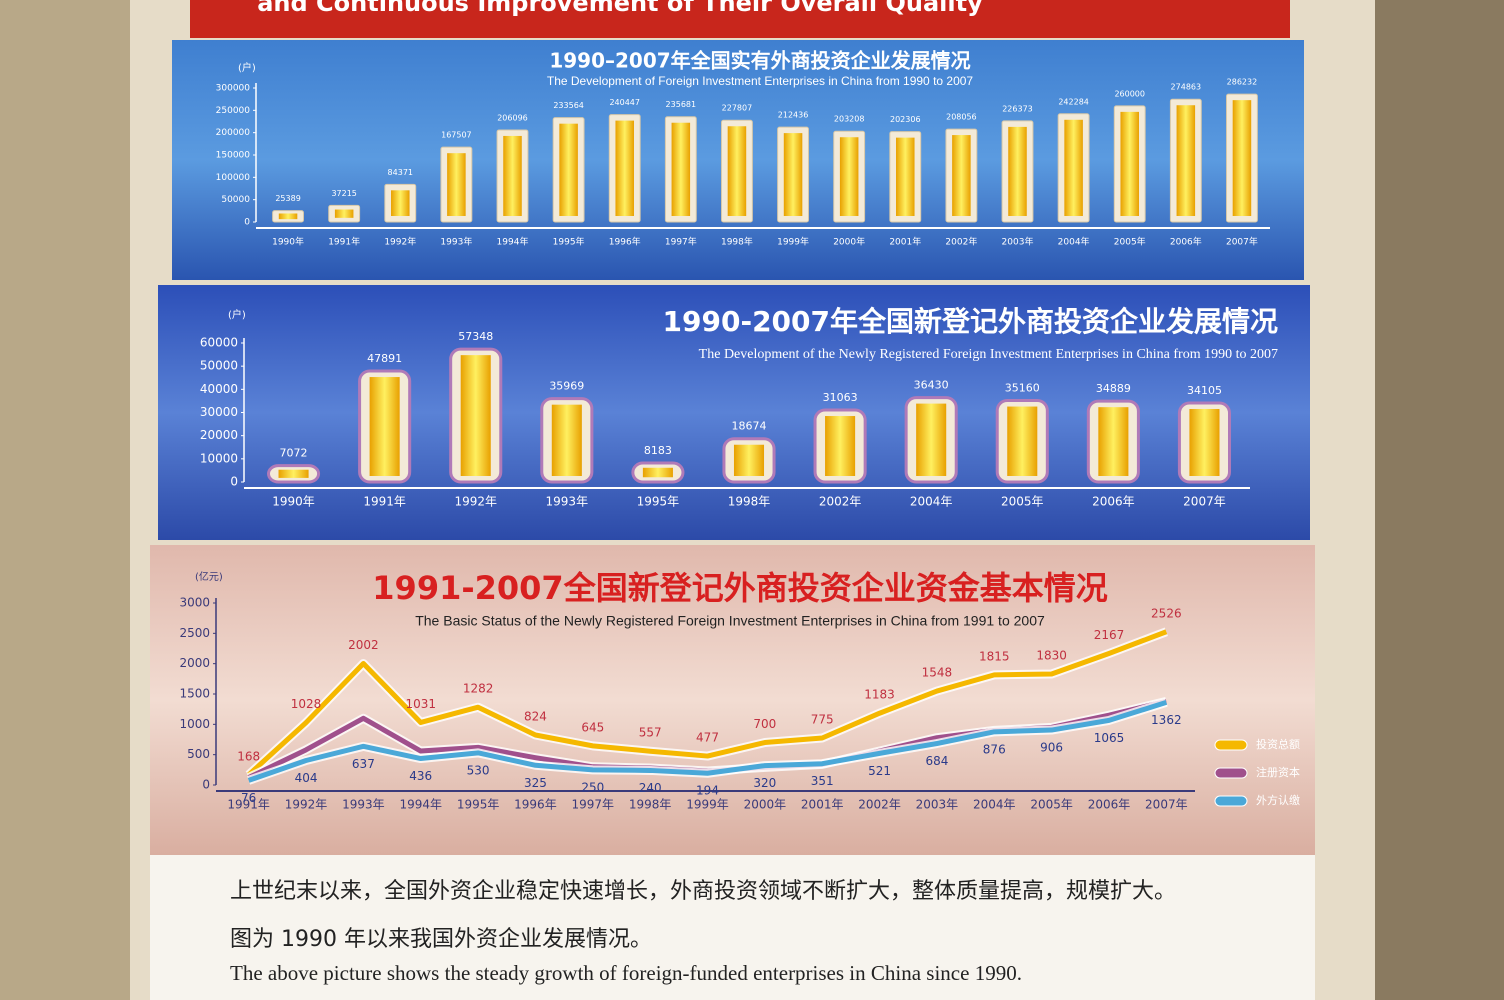 The image size is (1504, 1000). What do you see at coordinates (793, 115) in the screenshot?
I see `data-label: 212436` at bounding box center [793, 115].